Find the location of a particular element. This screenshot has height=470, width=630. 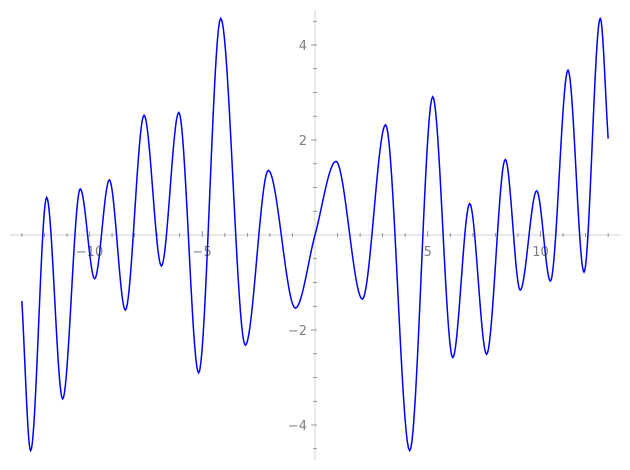

y-tick-label: −4 is located at coordinates (297, 426).